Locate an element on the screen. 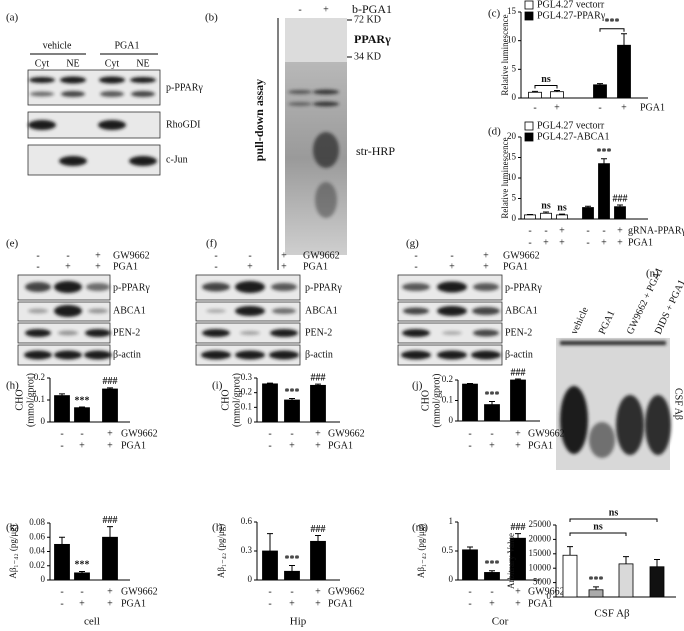  y-tick-label: 5 is located at coordinates (514, 68).